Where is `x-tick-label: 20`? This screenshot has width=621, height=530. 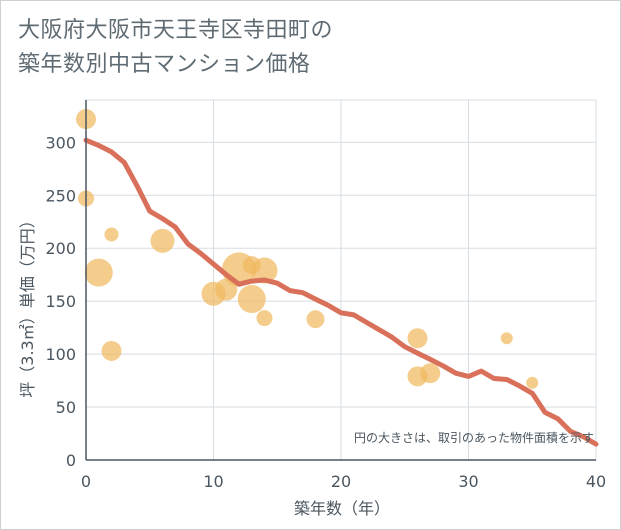
x-tick-label: 20 is located at coordinates (341, 481).